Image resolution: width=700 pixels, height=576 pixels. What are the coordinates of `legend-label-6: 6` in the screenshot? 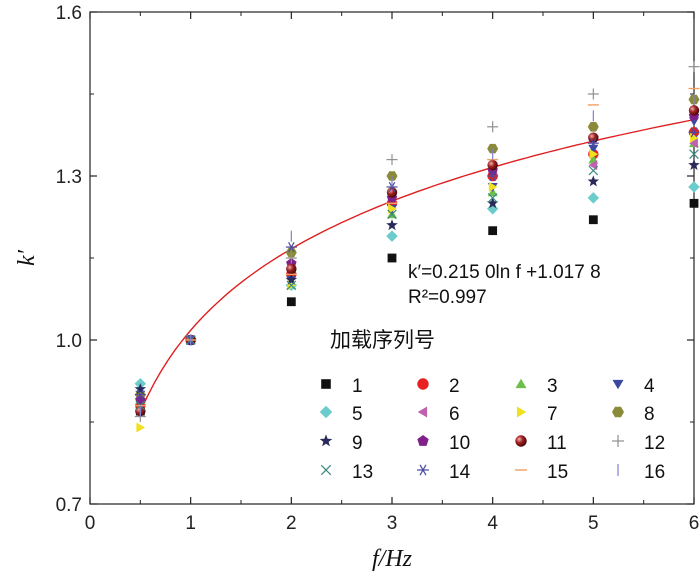 It's located at (454, 414).